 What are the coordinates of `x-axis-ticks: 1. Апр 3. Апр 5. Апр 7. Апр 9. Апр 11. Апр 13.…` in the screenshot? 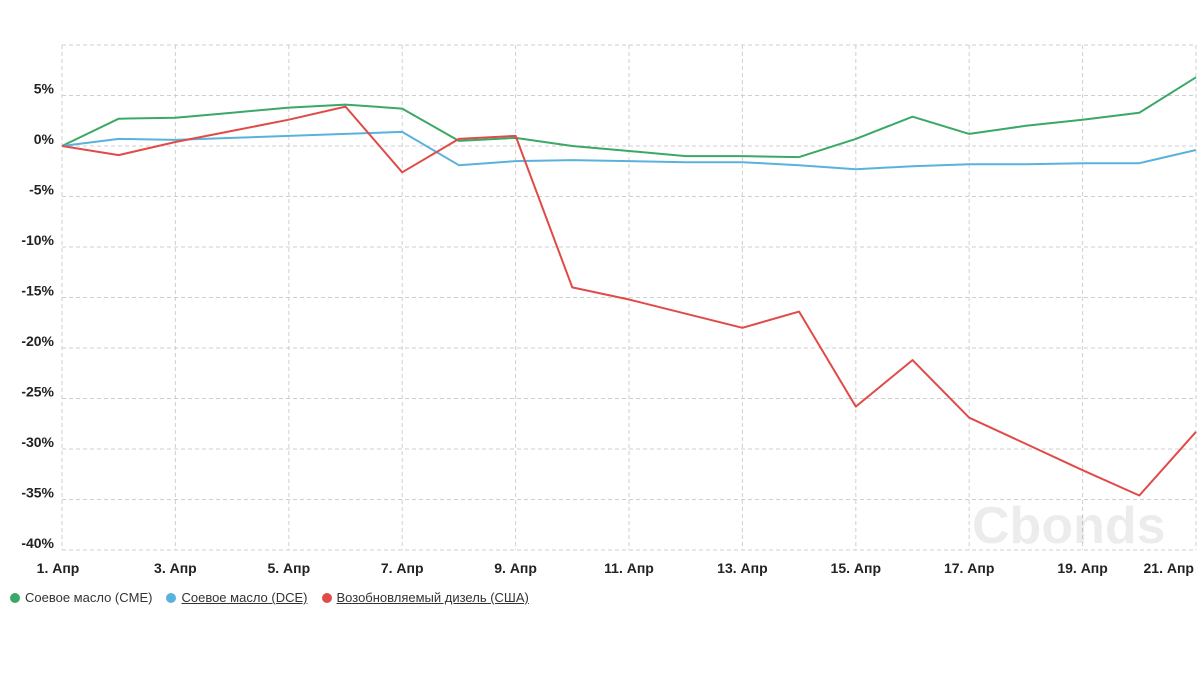 It's located at (615, 568).